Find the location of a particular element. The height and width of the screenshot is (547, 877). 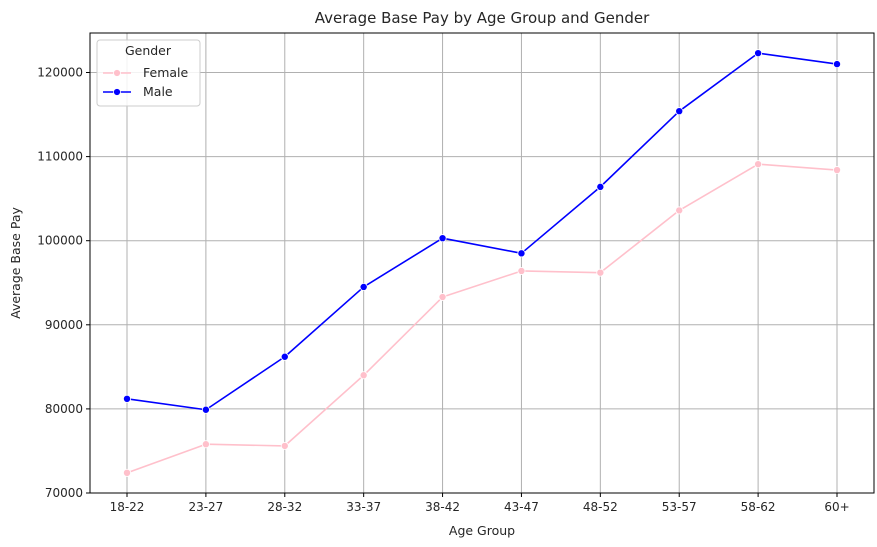

legend-title: Gender is located at coordinates (148, 50).